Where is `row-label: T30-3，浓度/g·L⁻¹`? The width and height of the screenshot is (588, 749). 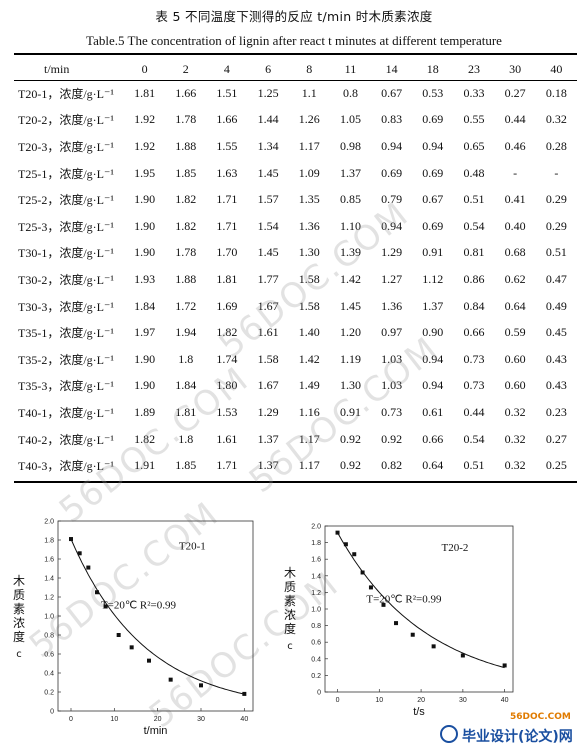
row-label: T30-3，浓度/g·L⁻¹ is located at coordinates (66, 306).